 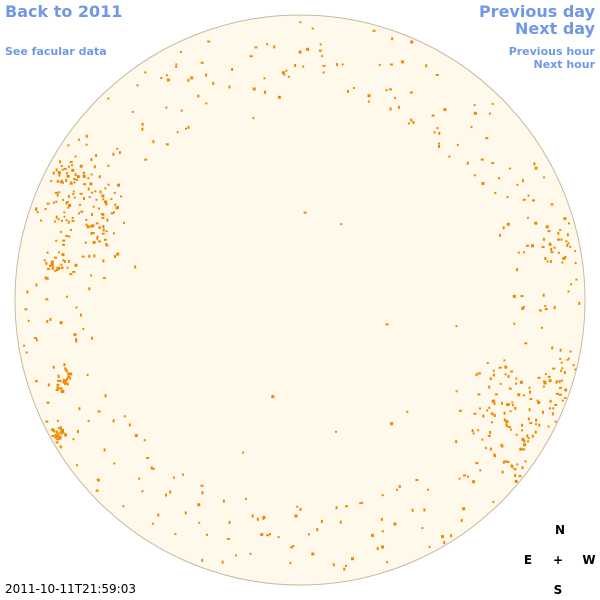 What do you see at coordinates (528, 560) in the screenshot?
I see `compass-east: E` at bounding box center [528, 560].